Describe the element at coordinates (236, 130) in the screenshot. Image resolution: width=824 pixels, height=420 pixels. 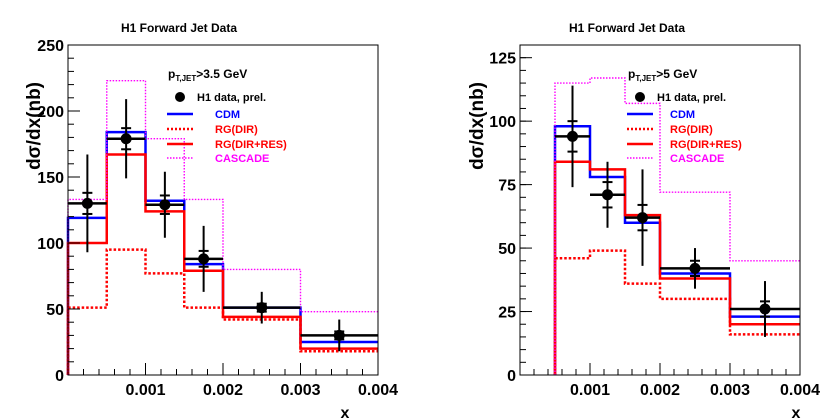
I see `legend-label-rgdir-left: RG(DIR)` at that location.